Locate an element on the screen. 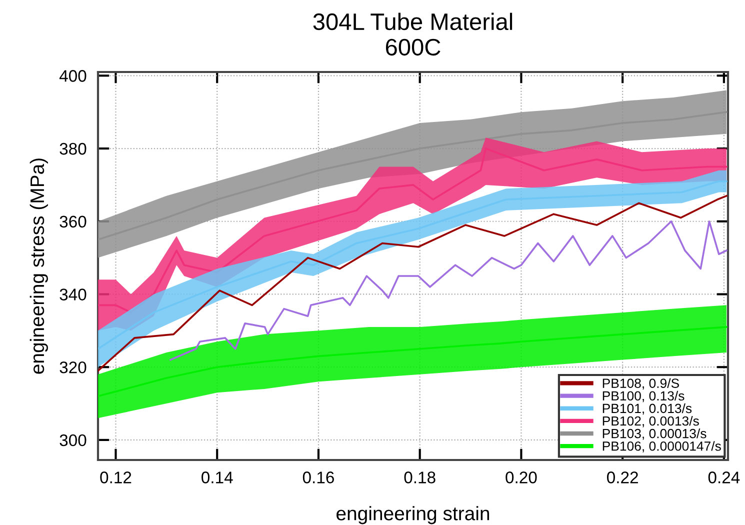 This screenshot has height=525, width=745. x-tick-label: 0.14 is located at coordinates (217, 478).